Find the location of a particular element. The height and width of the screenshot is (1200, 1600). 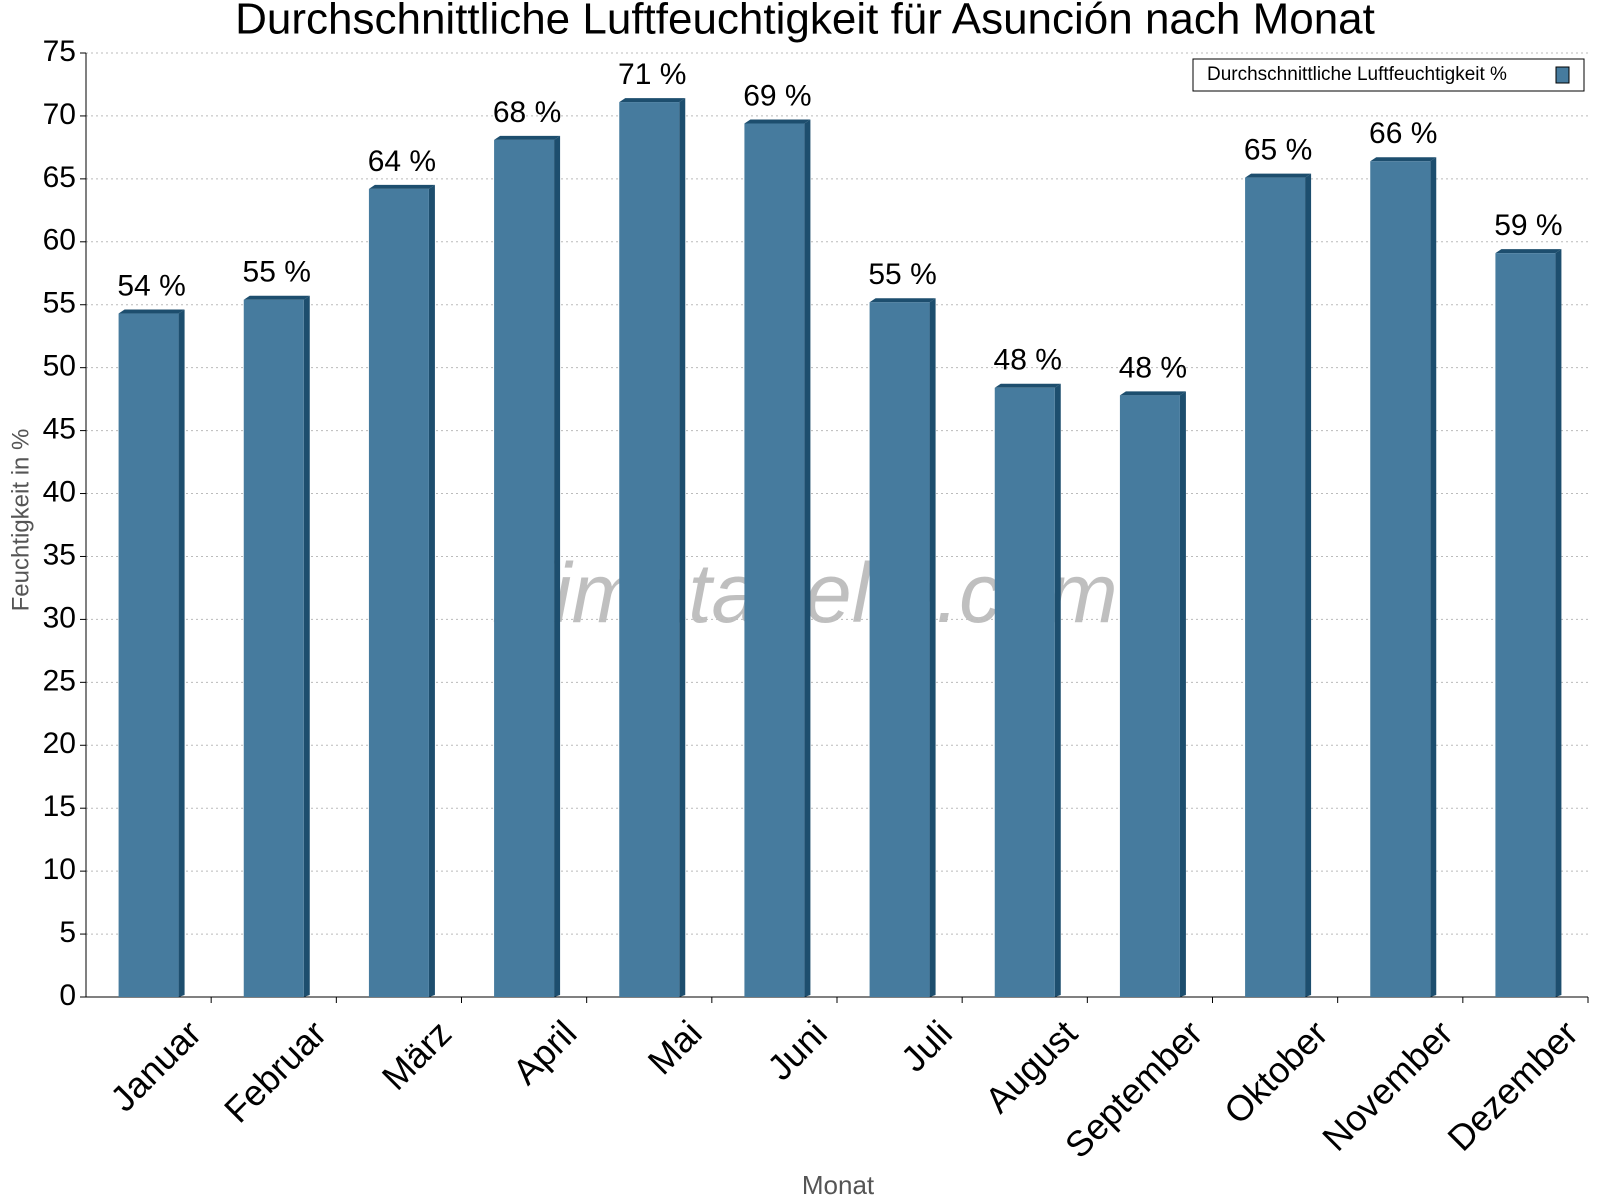

y-tick-label: 45 is located at coordinates (59, 429).